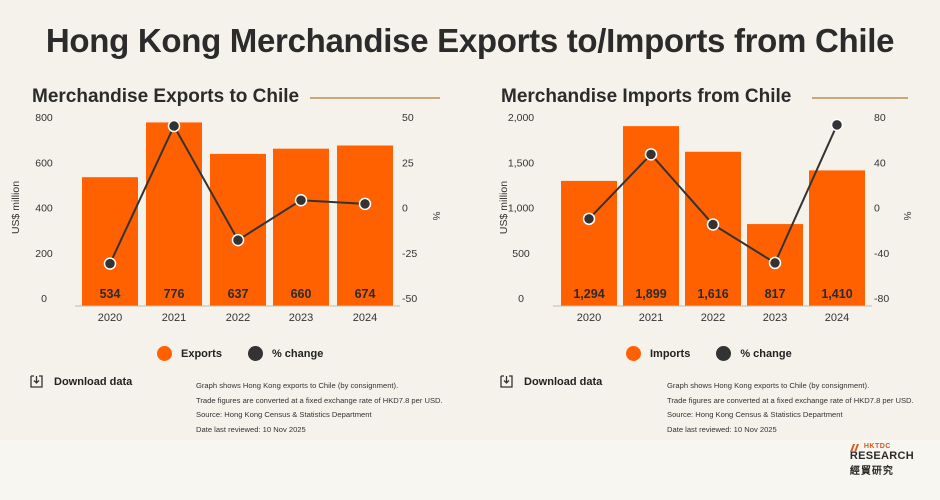  Describe the element at coordinates (408, 118) in the screenshot. I see `y2-tick-label: 50` at that location.